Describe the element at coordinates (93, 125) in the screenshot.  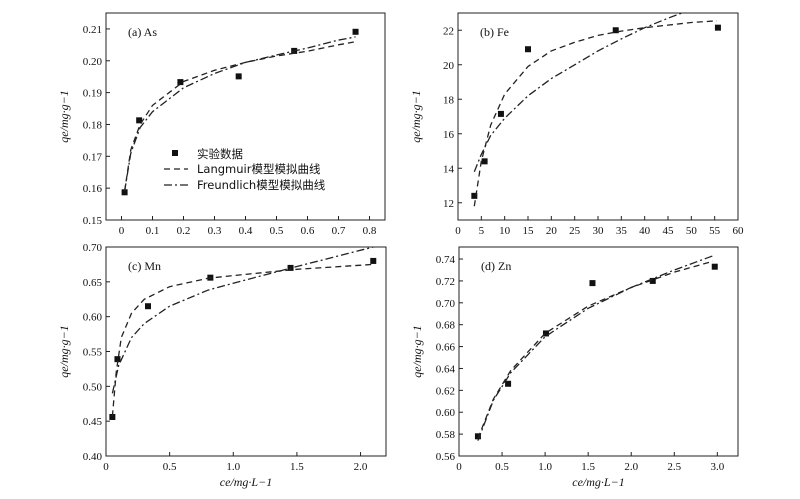
I see `y-tick-label: 0.18` at that location.